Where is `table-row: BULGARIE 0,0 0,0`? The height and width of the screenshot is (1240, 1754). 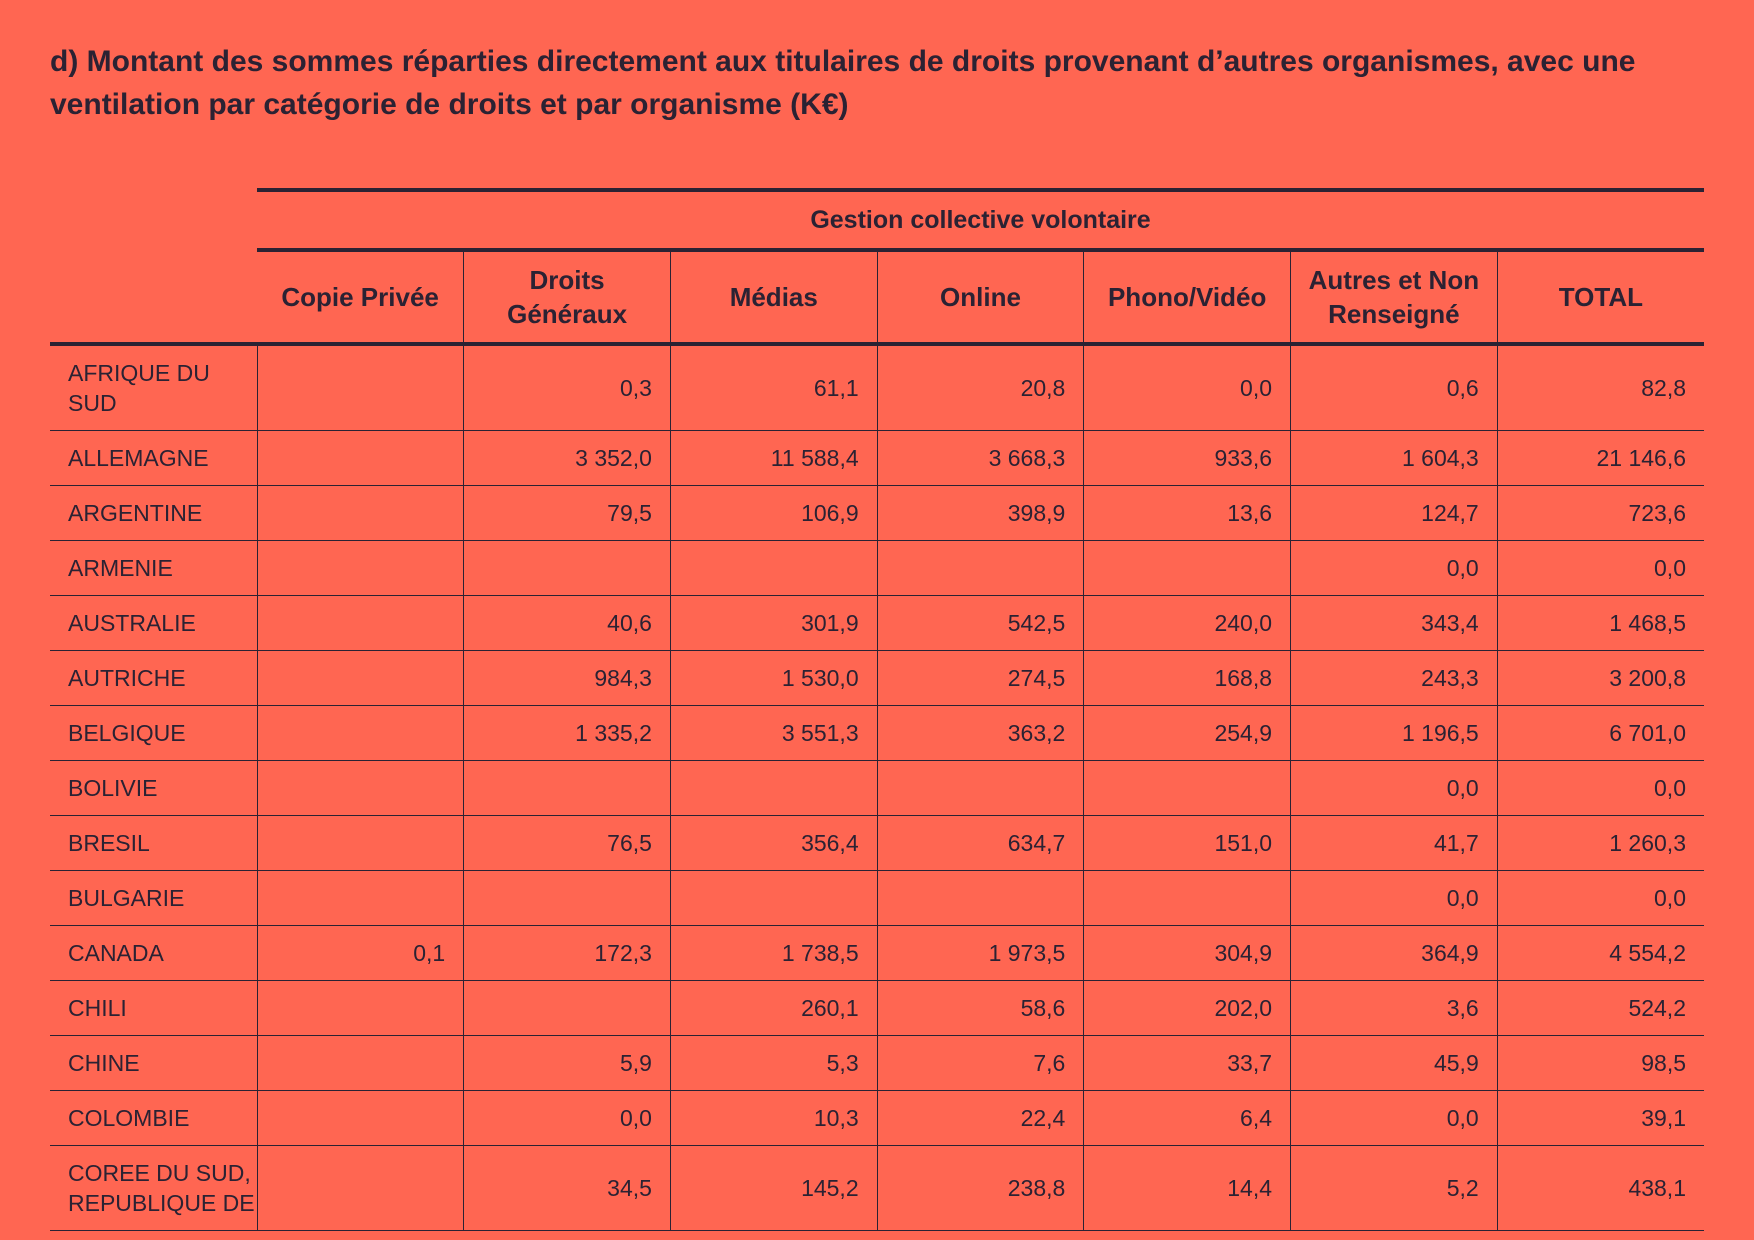
table-row: BULGARIE 0,0 0,0 is located at coordinates (877, 898).